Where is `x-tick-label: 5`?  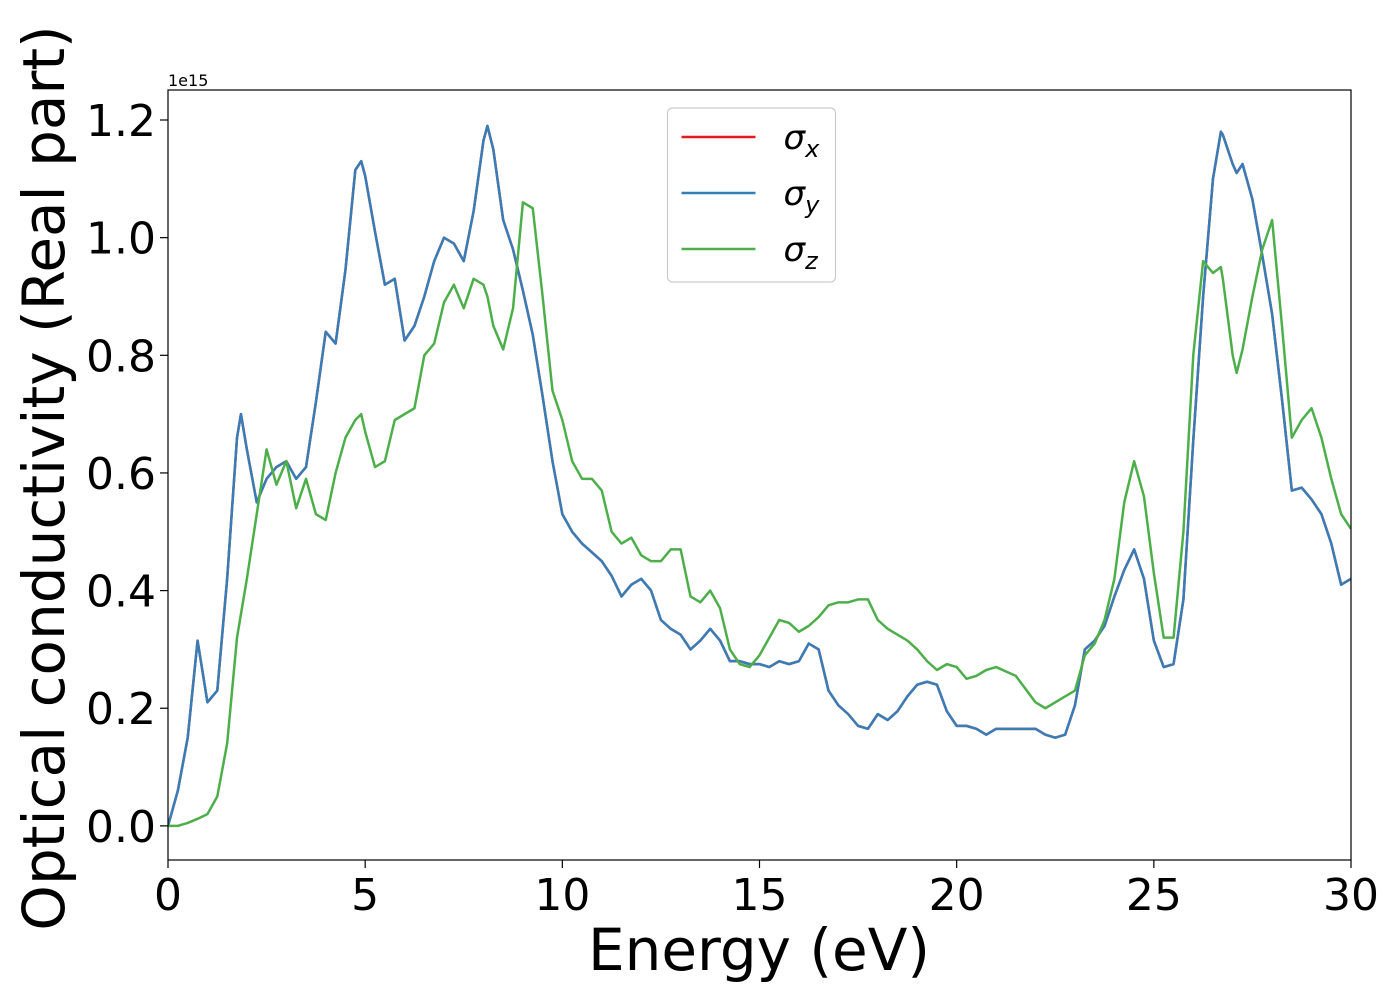 x-tick-label: 5 is located at coordinates (365, 895).